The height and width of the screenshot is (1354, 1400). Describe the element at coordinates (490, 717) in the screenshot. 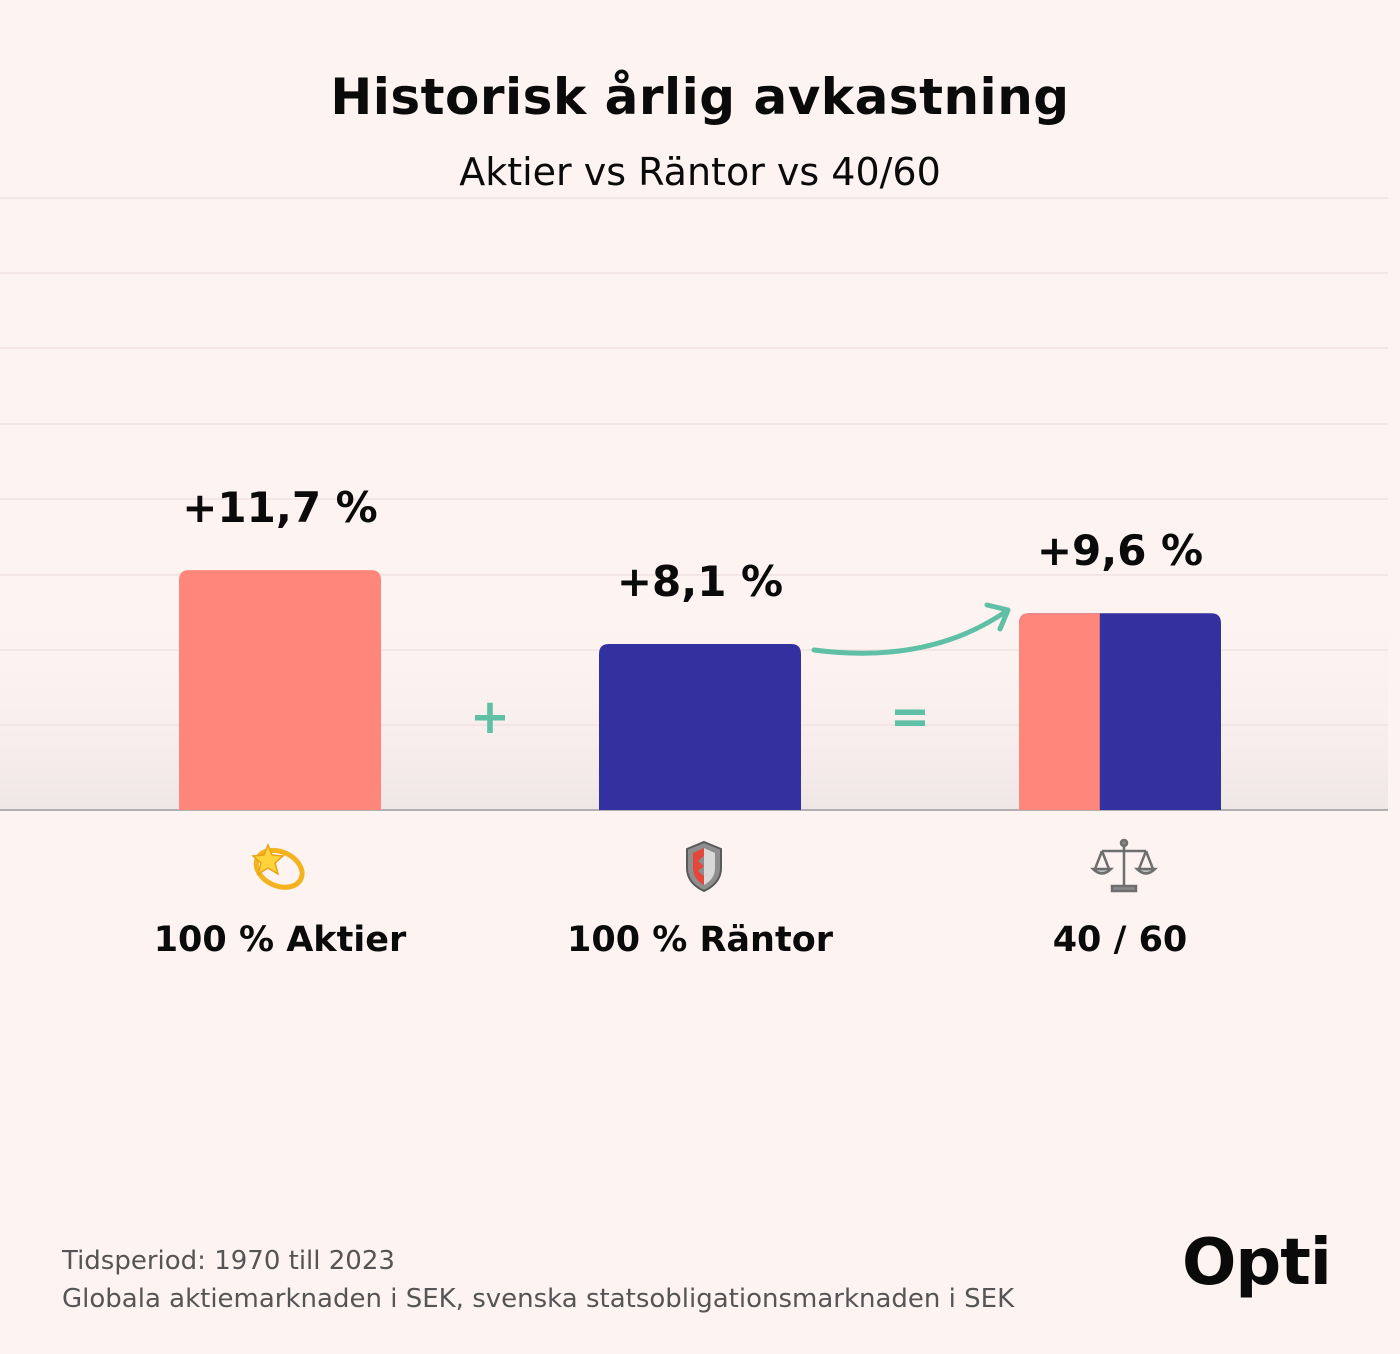

I see `plus-operator: +` at that location.